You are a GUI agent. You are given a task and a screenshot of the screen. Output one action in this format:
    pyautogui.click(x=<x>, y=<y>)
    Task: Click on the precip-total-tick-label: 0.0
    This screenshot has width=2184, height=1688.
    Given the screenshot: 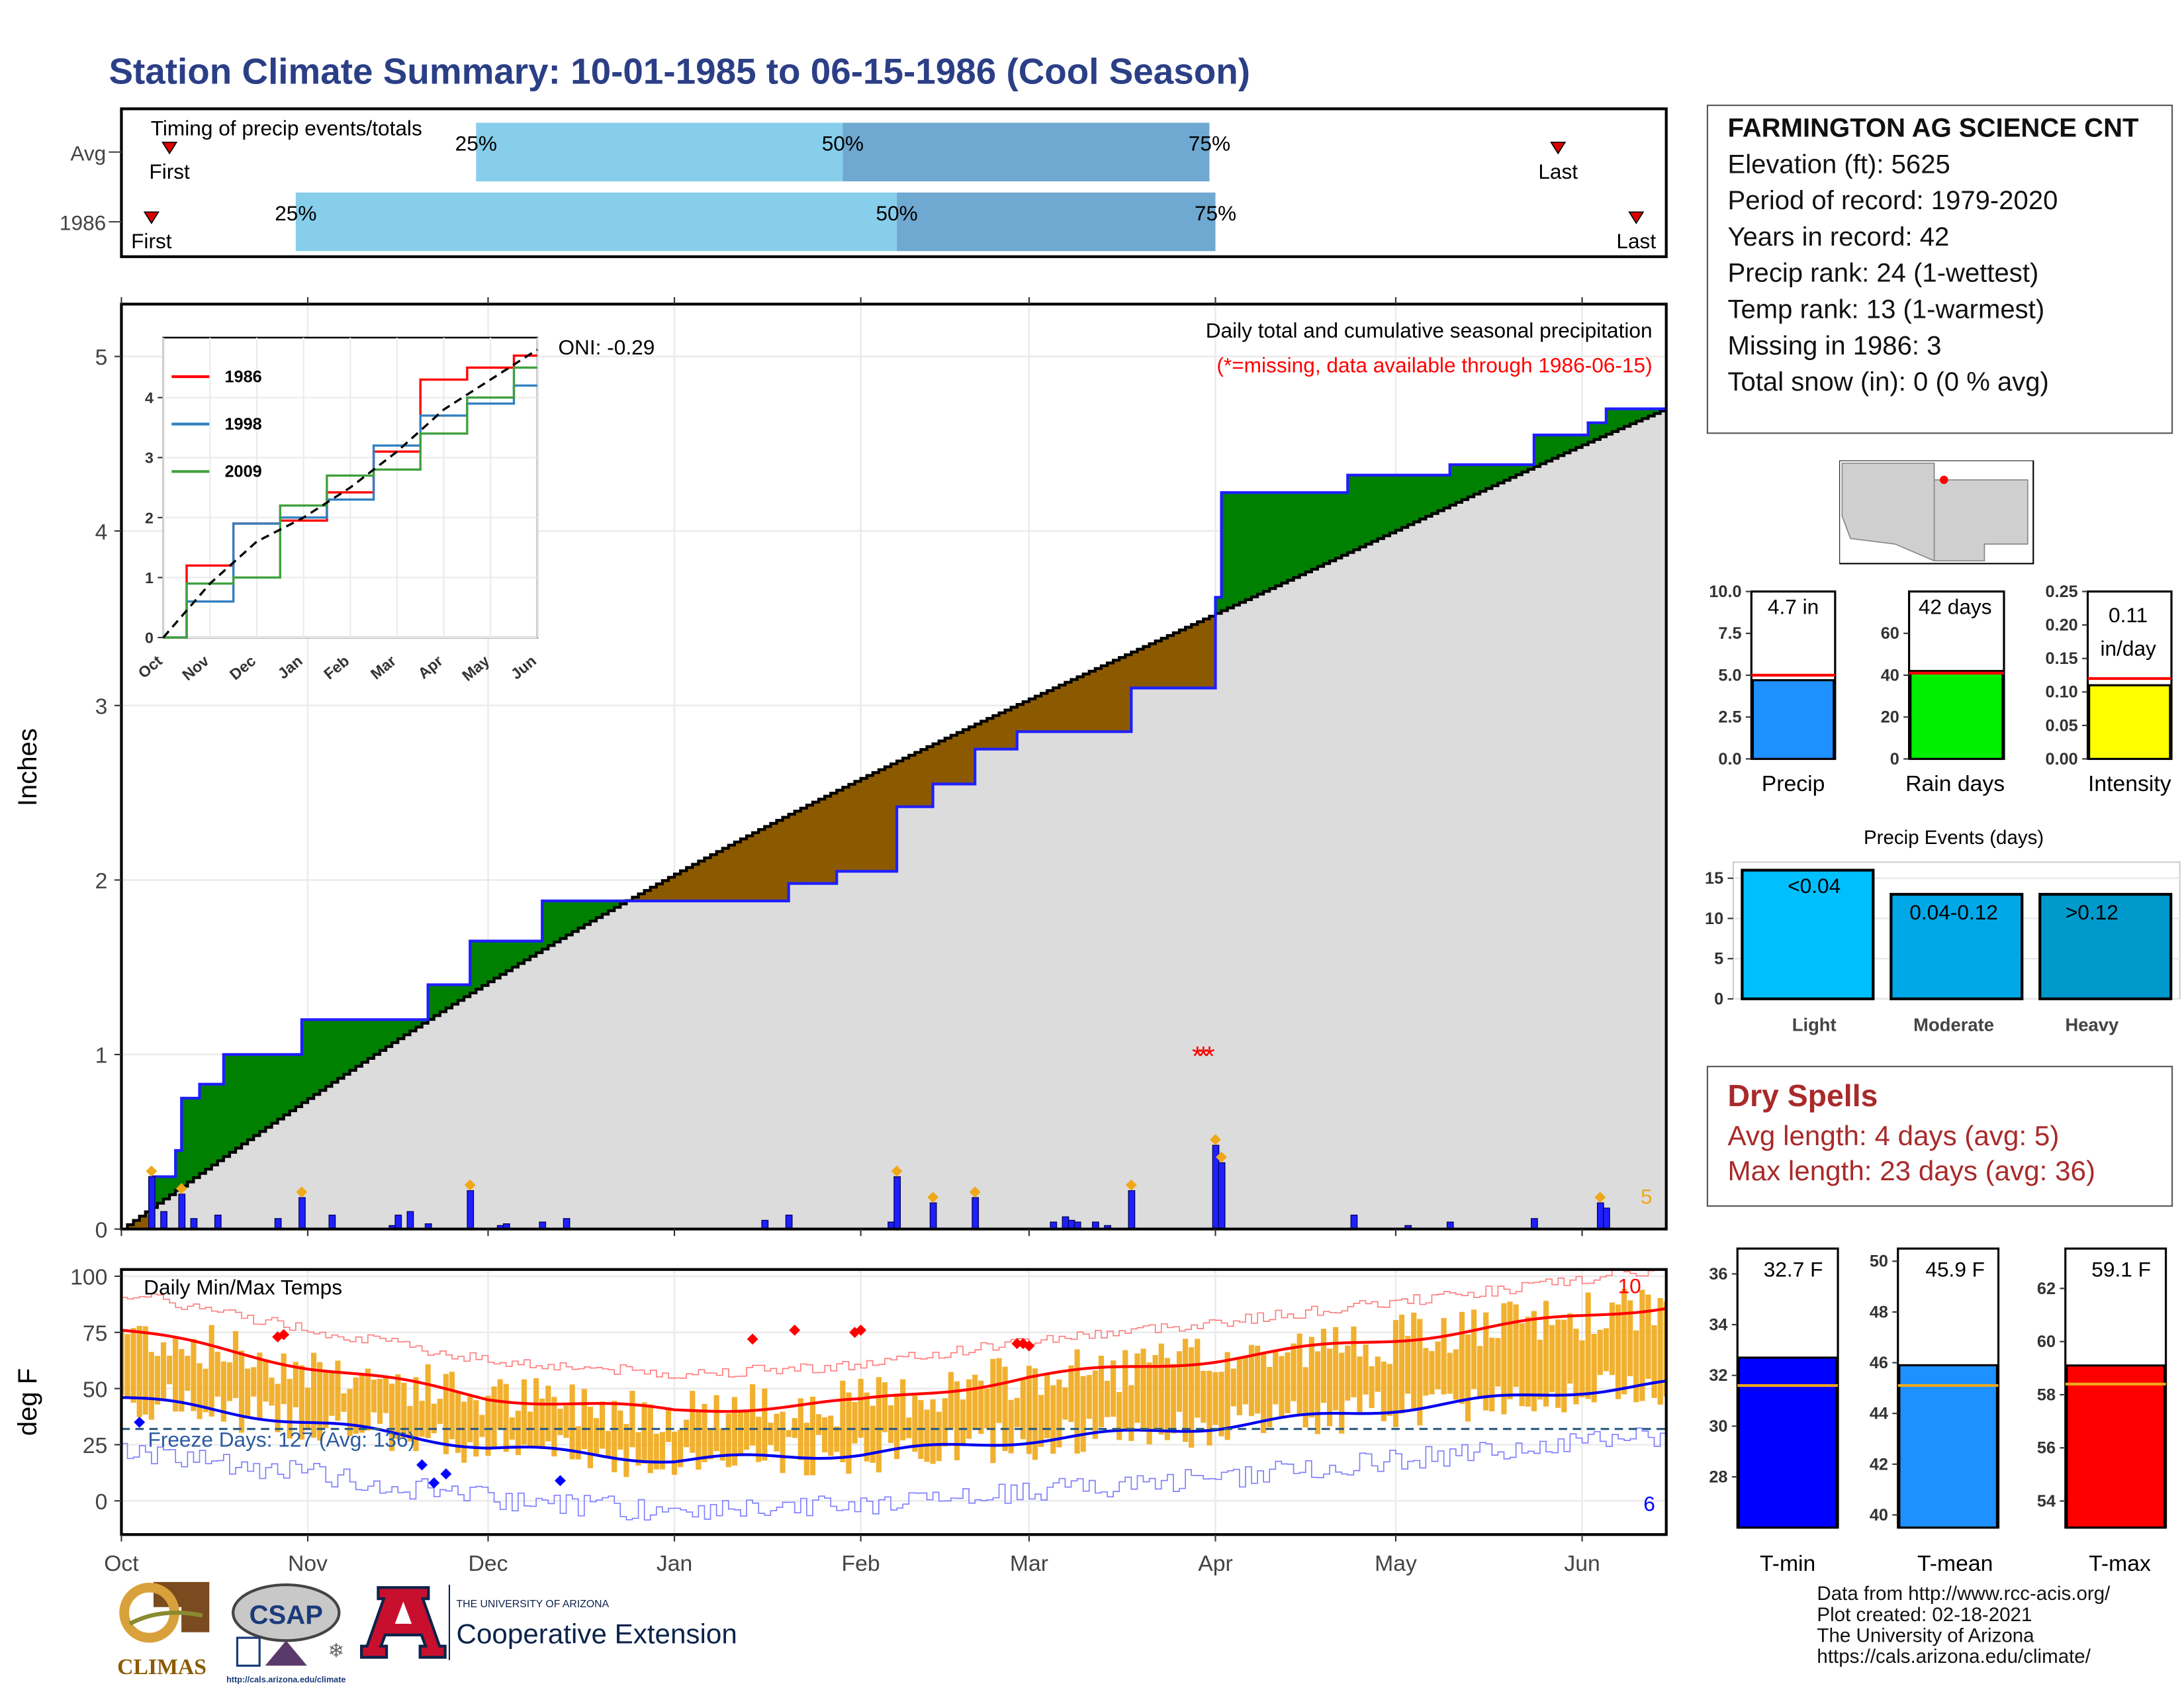 What is the action you would take?
    pyautogui.click(x=1729, y=759)
    